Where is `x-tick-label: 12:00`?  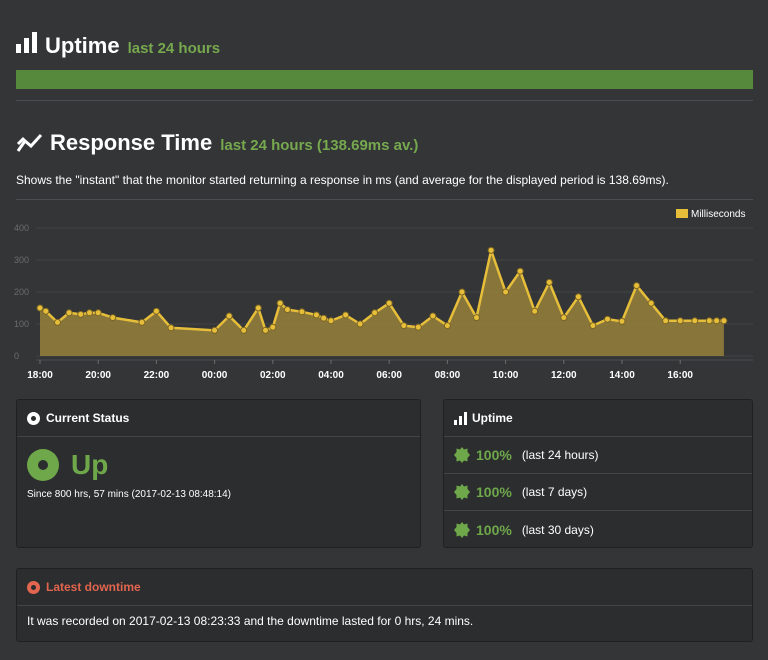
x-tick-label: 12:00 is located at coordinates (564, 375).